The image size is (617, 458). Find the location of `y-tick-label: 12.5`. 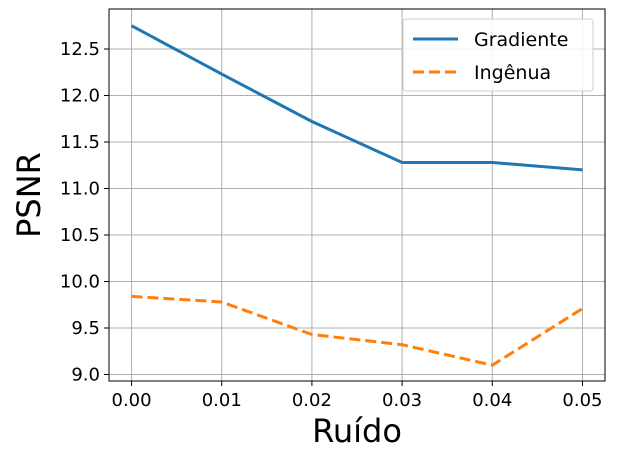

y-tick-label: 12.5 is located at coordinates (80, 49).